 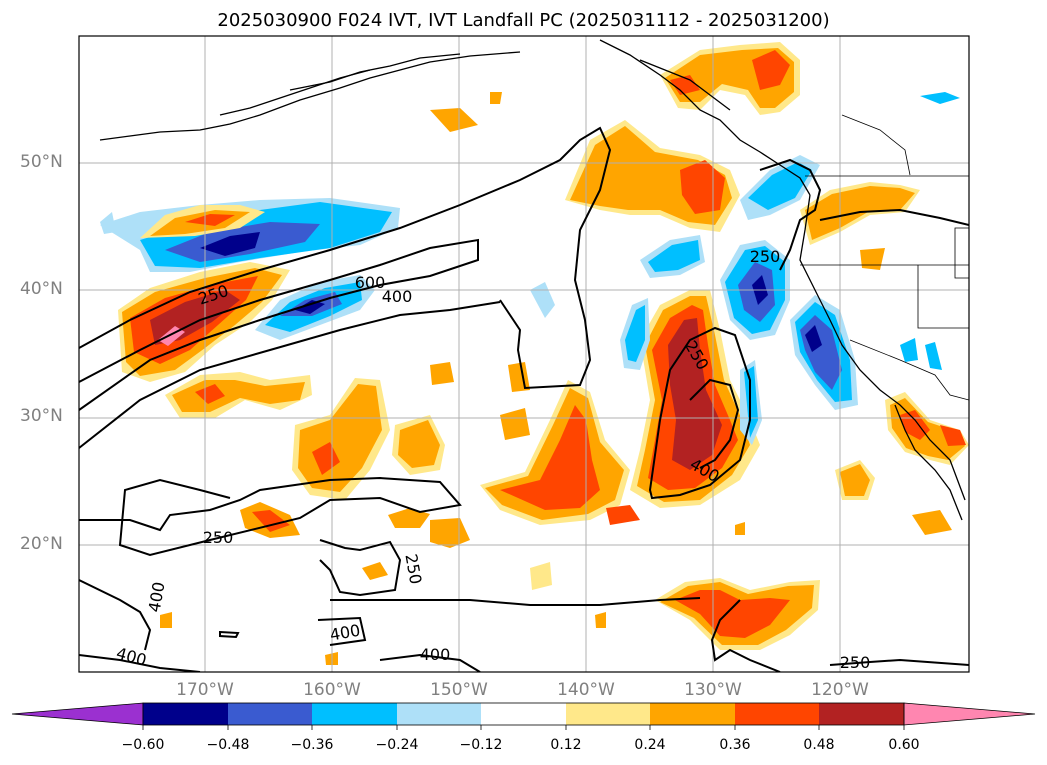 I want to click on positive-patch-nw, so click(x=202, y=221).